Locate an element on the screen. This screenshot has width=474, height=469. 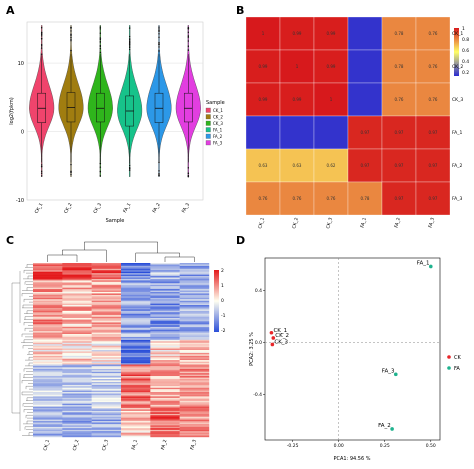
corr-scale-tick: 0.6 is located at coordinates (465, 51).